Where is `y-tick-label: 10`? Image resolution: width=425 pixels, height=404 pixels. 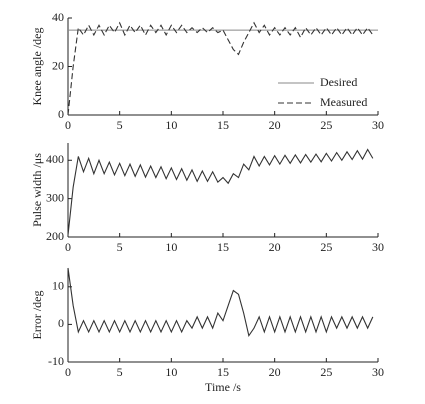
y-tick-label: 10 is located at coordinates (58, 286).